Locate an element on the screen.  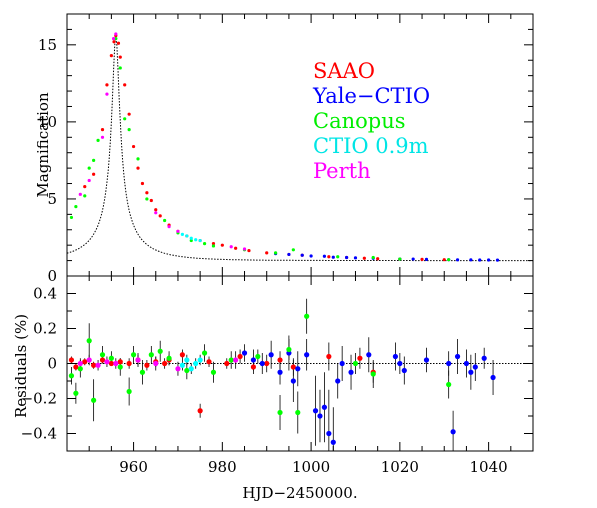
top-ylabel: Magnification is located at coordinates (43, 145).